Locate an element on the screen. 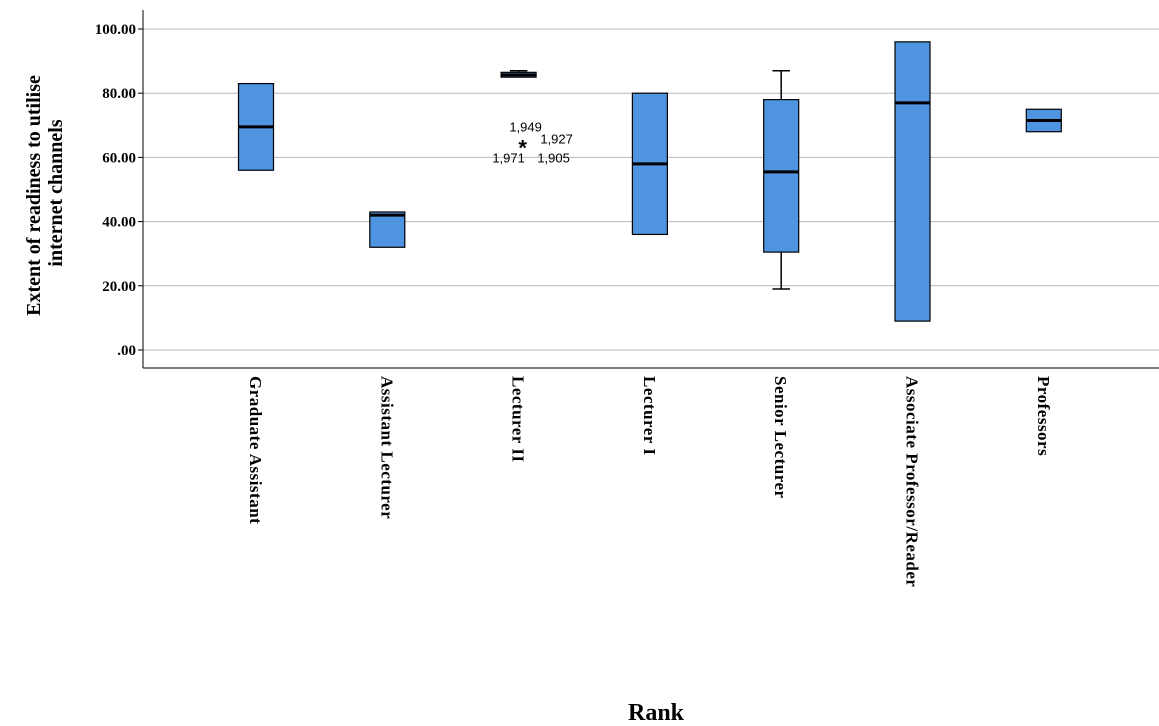 The height and width of the screenshot is (726, 1159). outlier-label-1: 1,927 is located at coordinates (556, 139).